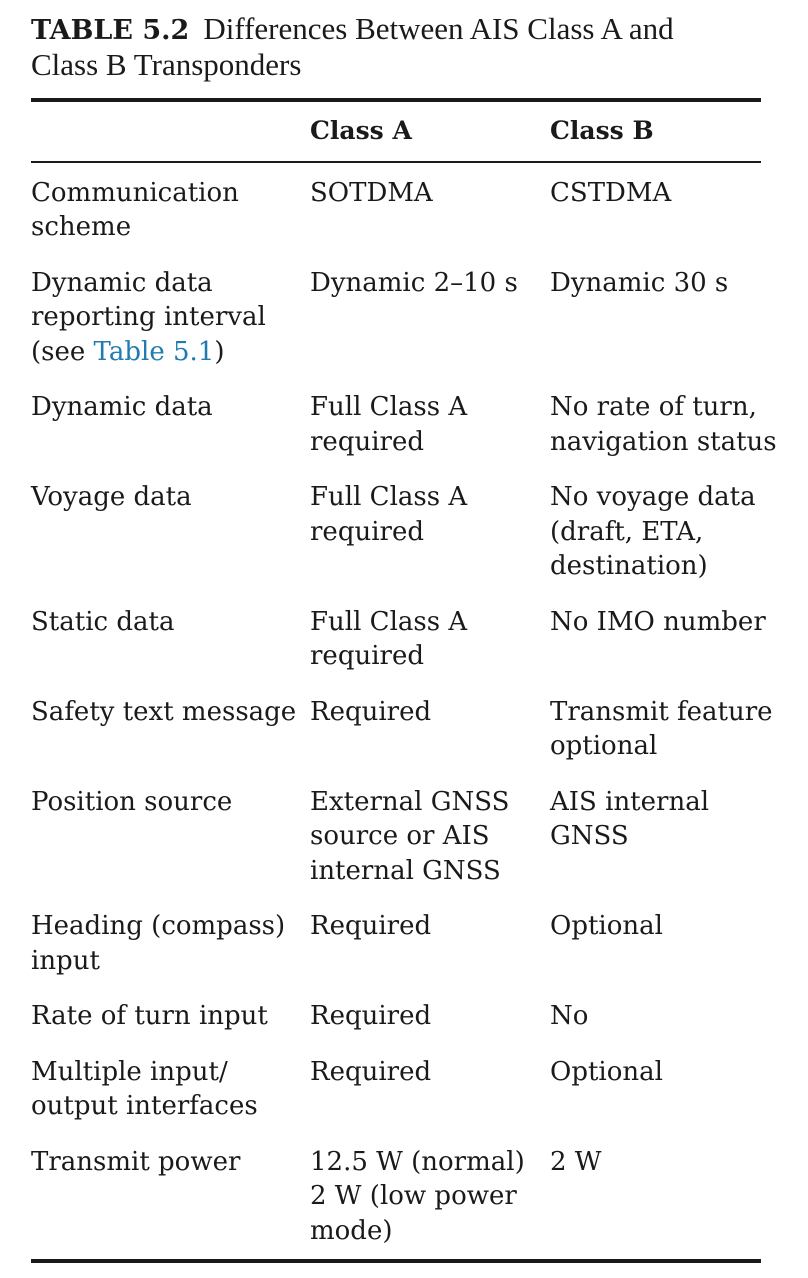 The height and width of the screenshot is (1278, 808). I want to click on cell-line: AIS internal, so click(630, 801).